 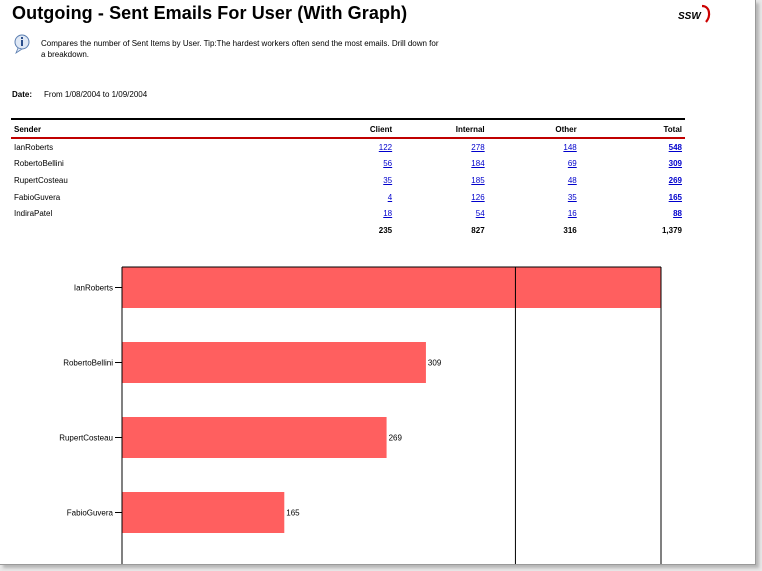 What do you see at coordinates (435, 363) in the screenshot?
I see `data-label: 309` at bounding box center [435, 363].